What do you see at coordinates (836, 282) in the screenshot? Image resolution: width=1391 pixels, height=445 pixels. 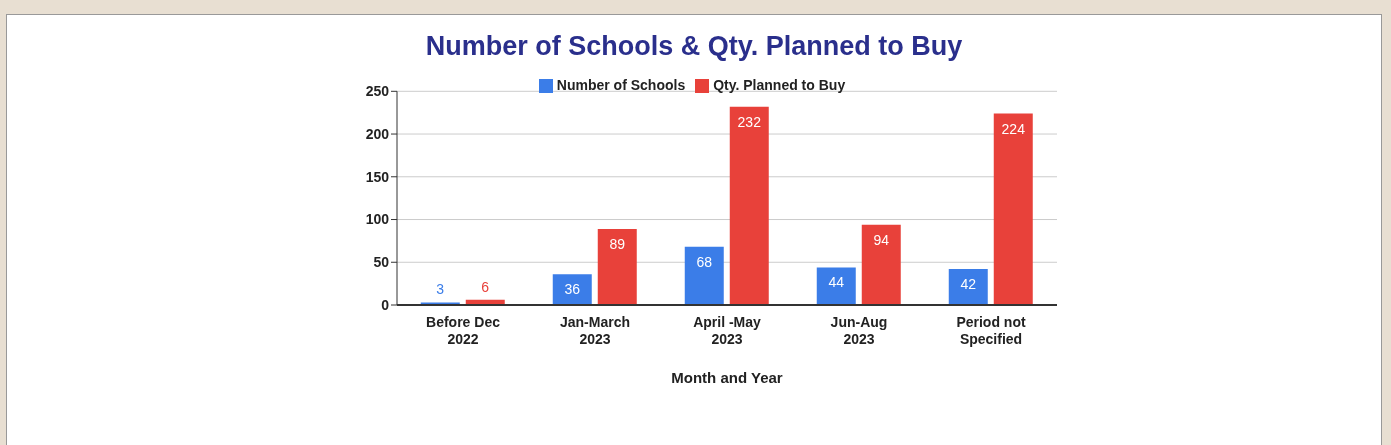 I see `data-label: 44` at bounding box center [836, 282].